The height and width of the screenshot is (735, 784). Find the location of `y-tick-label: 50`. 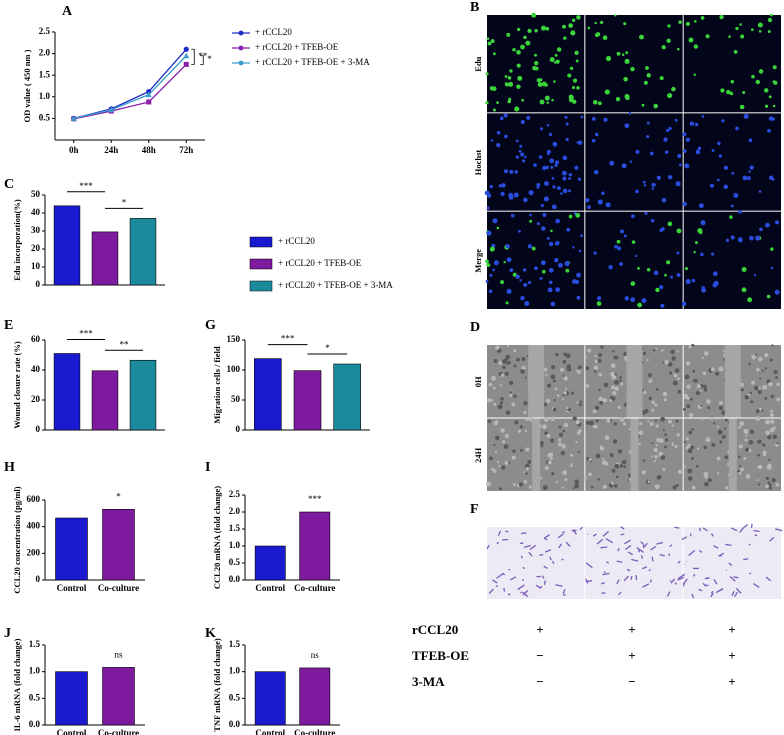

y-tick-label: 50 is located at coordinates (36, 194).